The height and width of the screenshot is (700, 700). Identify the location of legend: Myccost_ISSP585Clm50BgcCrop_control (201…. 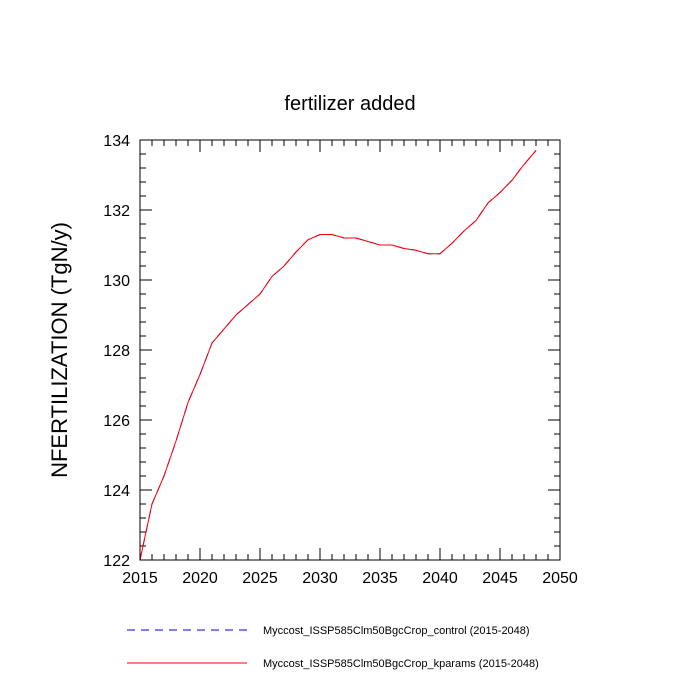
(333, 647).